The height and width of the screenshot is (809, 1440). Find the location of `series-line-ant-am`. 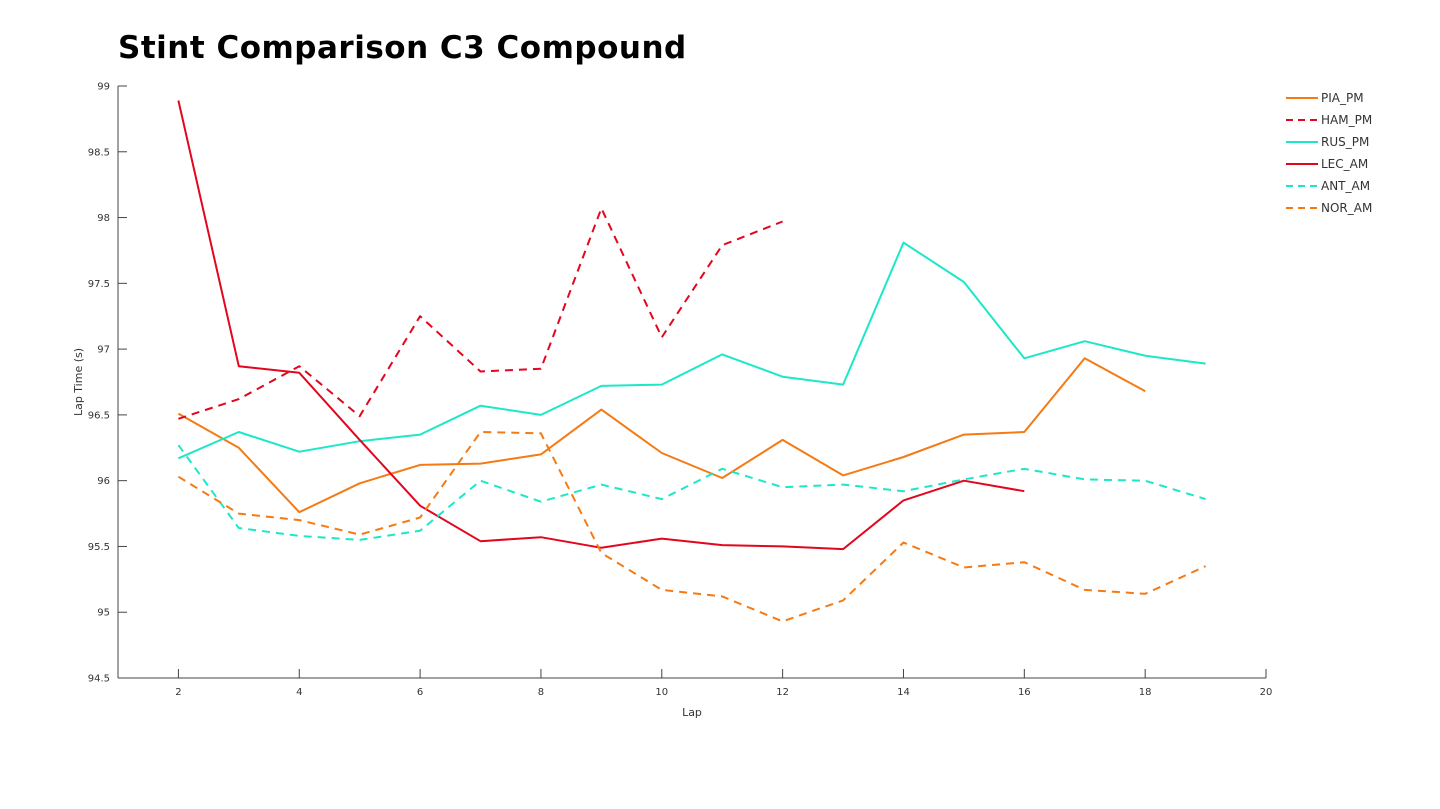

series-line-ant-am is located at coordinates (691, 492).